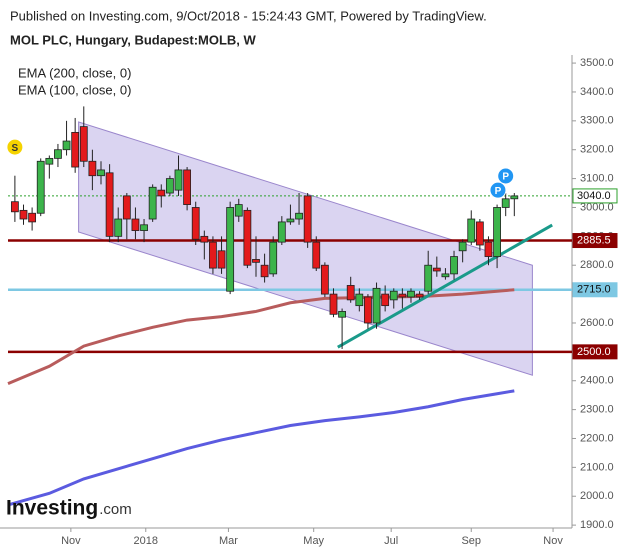 This screenshot has height=554, width=632. Describe the element at coordinates (597, 92) in the screenshot. I see `y-tick-label: 3400.0` at that location.